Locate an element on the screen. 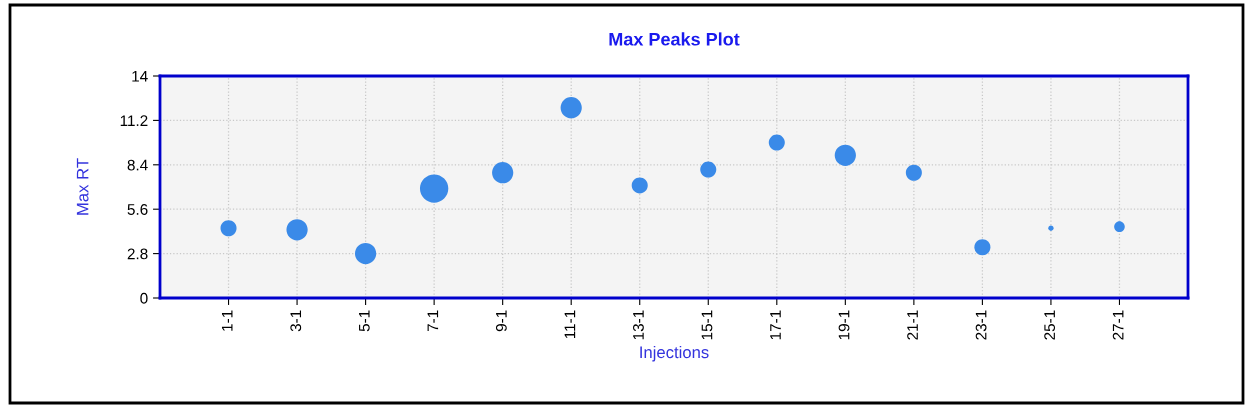 This screenshot has width=1249, height=407. y-tick-label: 5.6 is located at coordinates (137, 209).